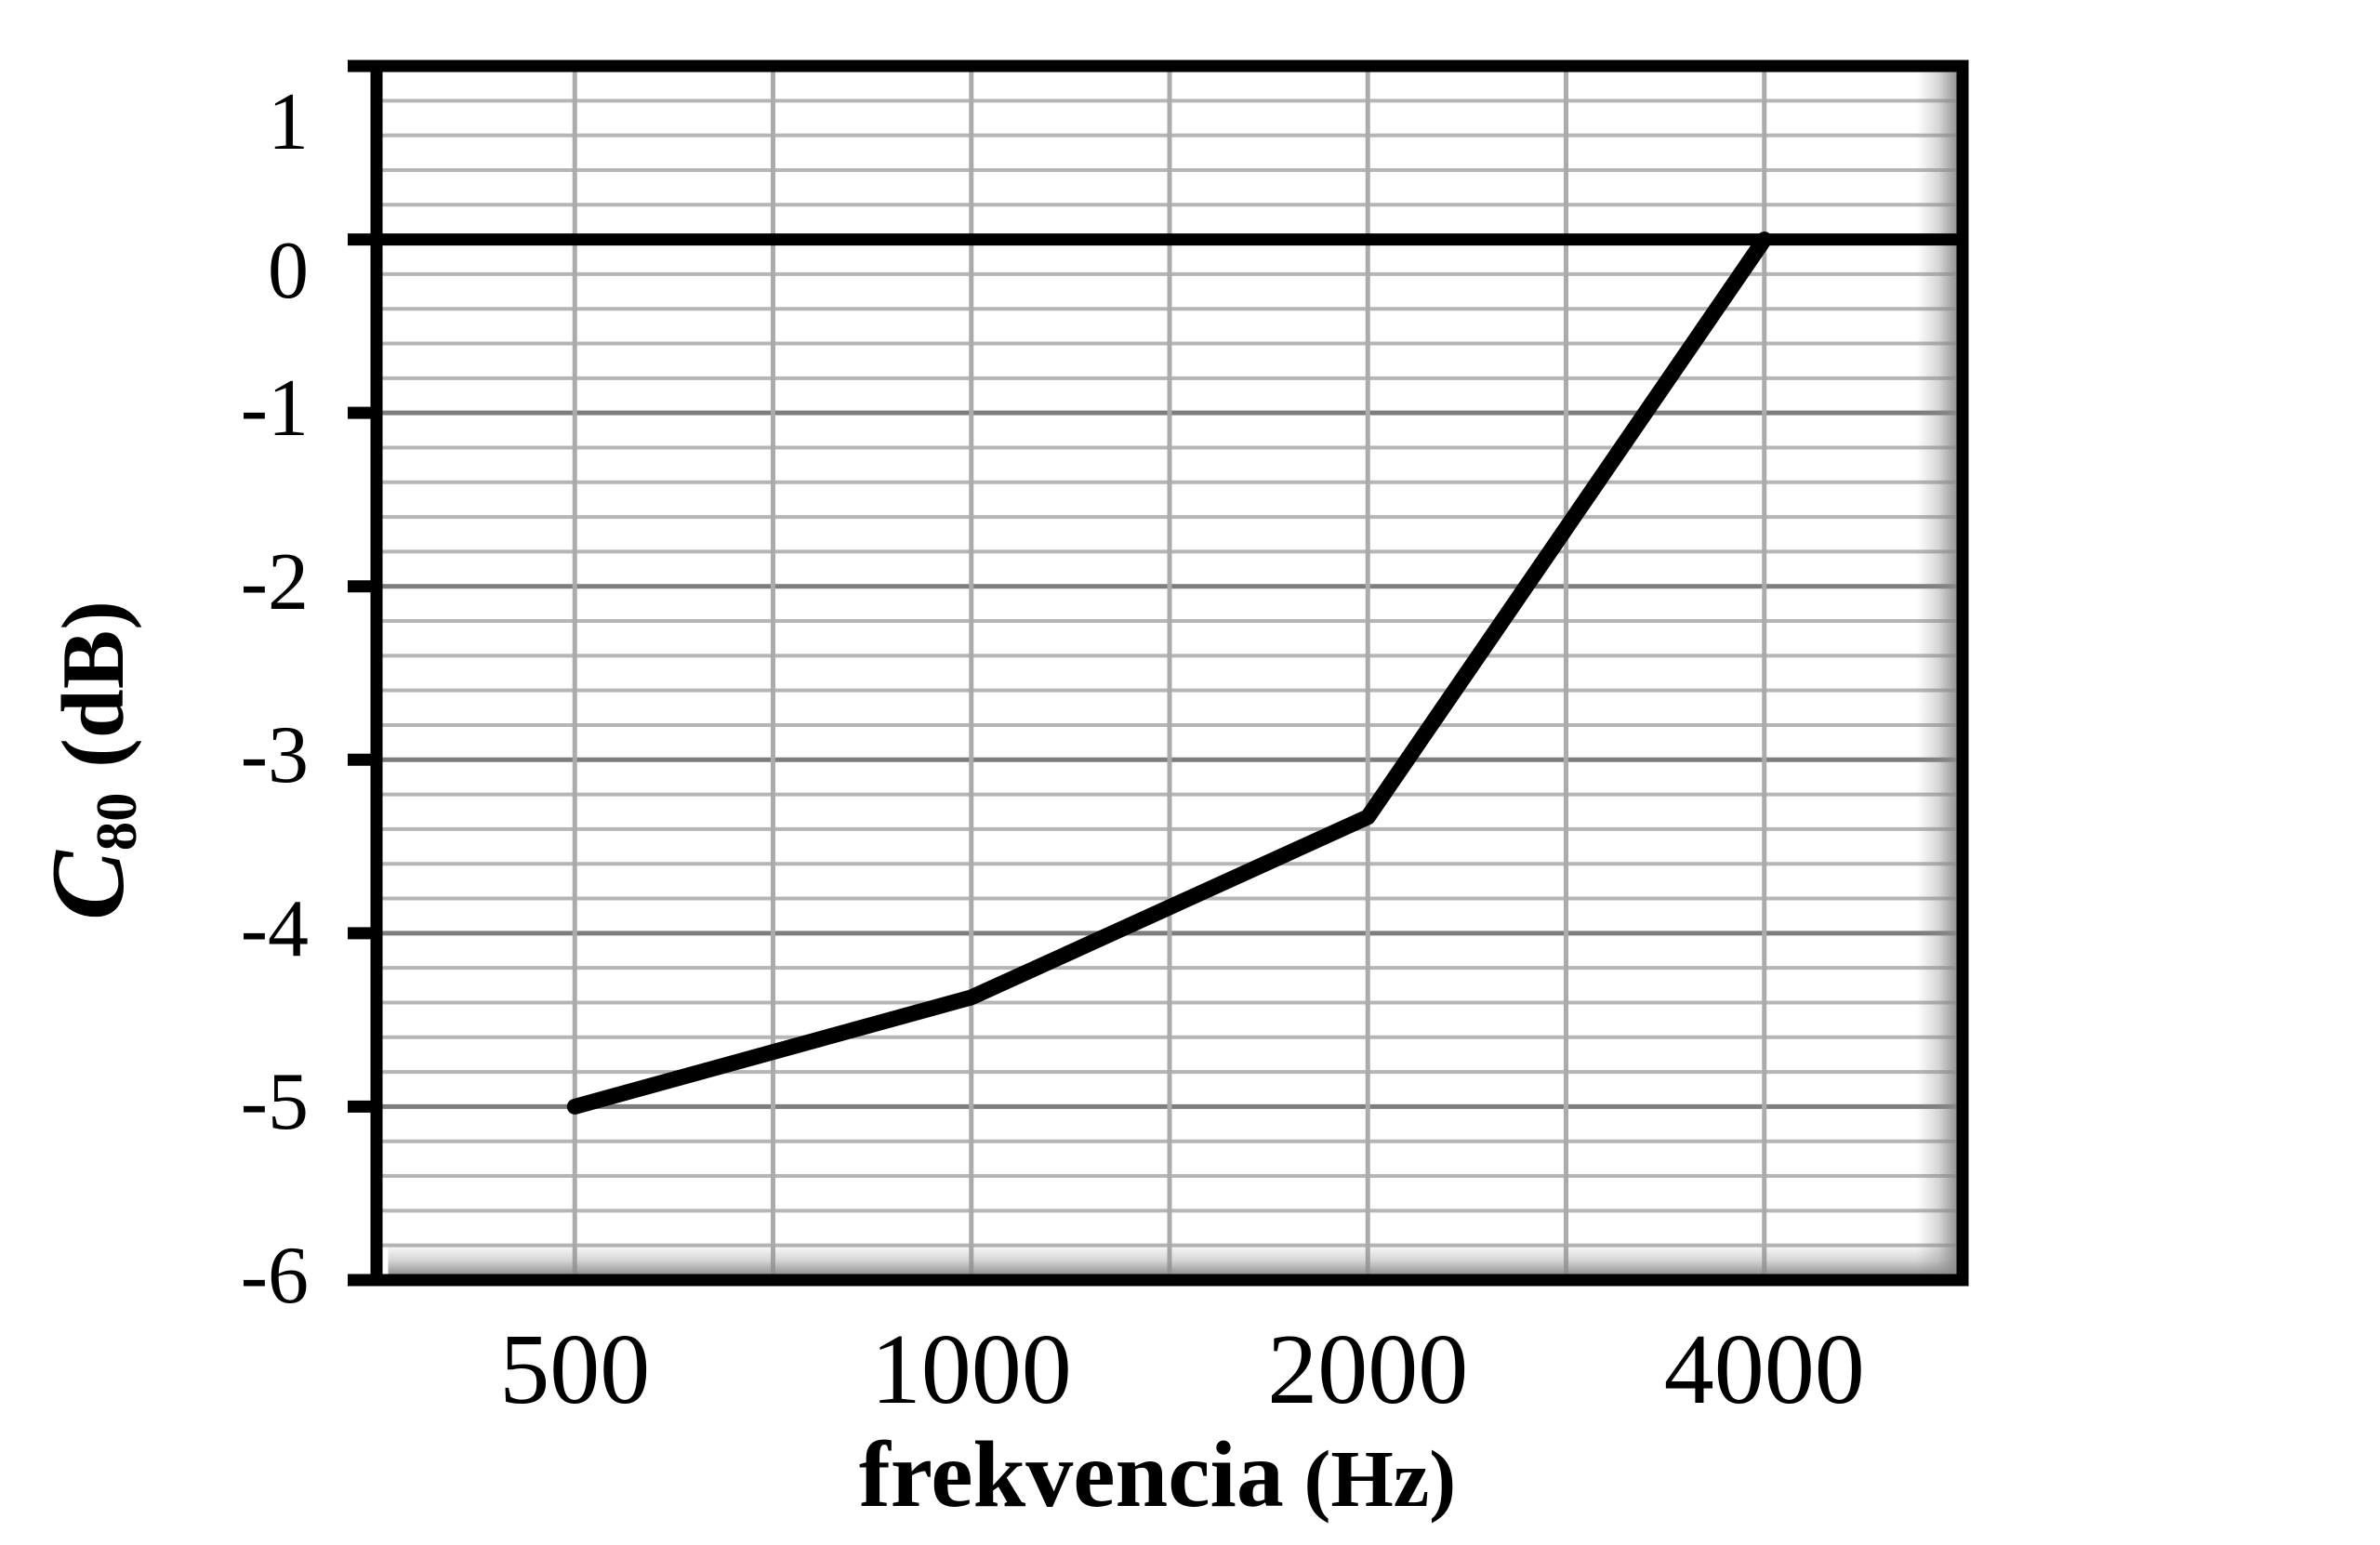  I want to click on x-tick-label: 4000, so click(1764, 1370).